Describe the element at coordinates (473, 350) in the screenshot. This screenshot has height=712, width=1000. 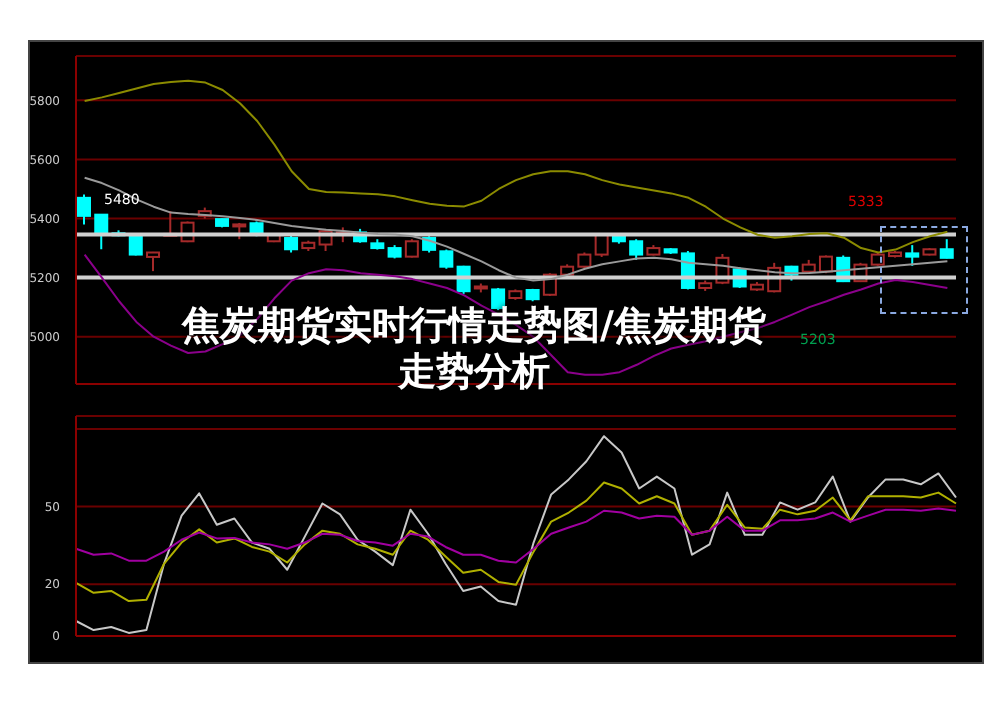
I see `text: 焦炭期货实时行情走势图/焦炭期货走势分析` at that location.